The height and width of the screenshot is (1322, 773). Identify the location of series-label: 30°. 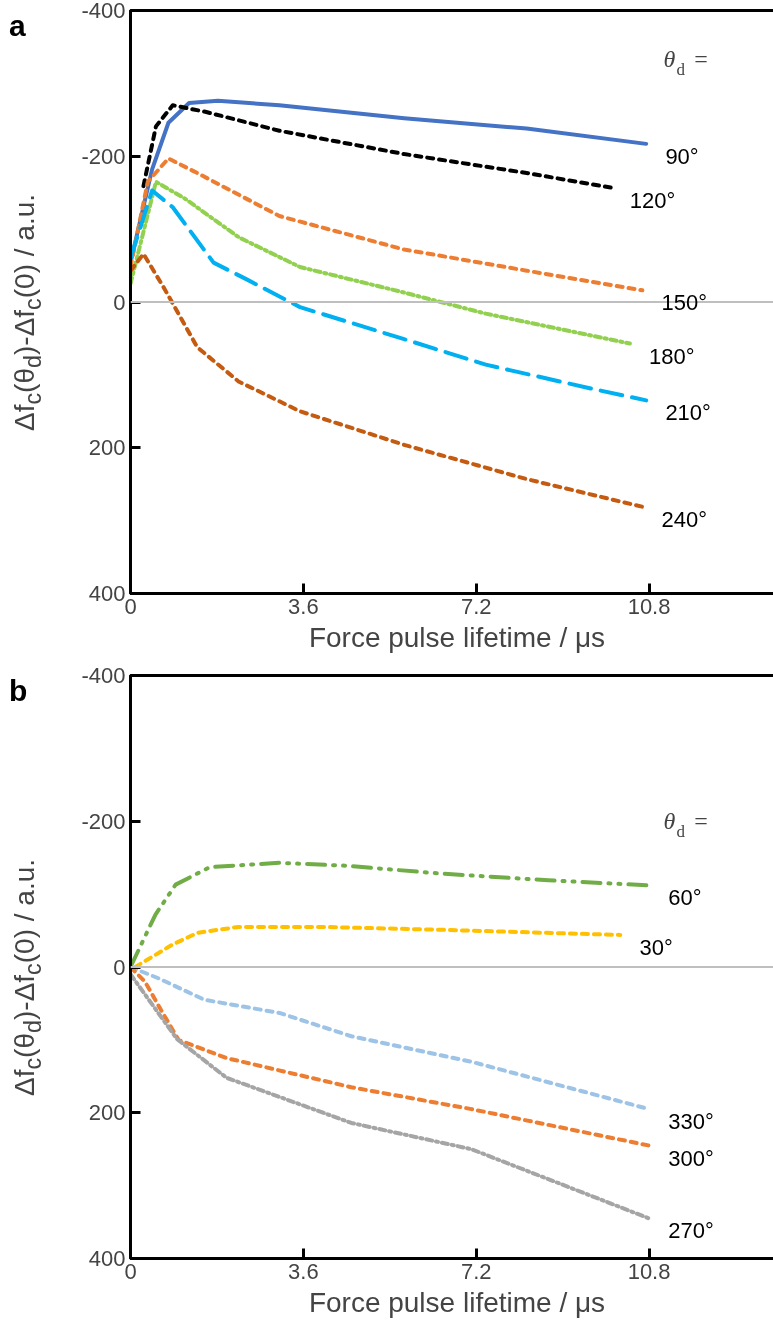
(656, 947).